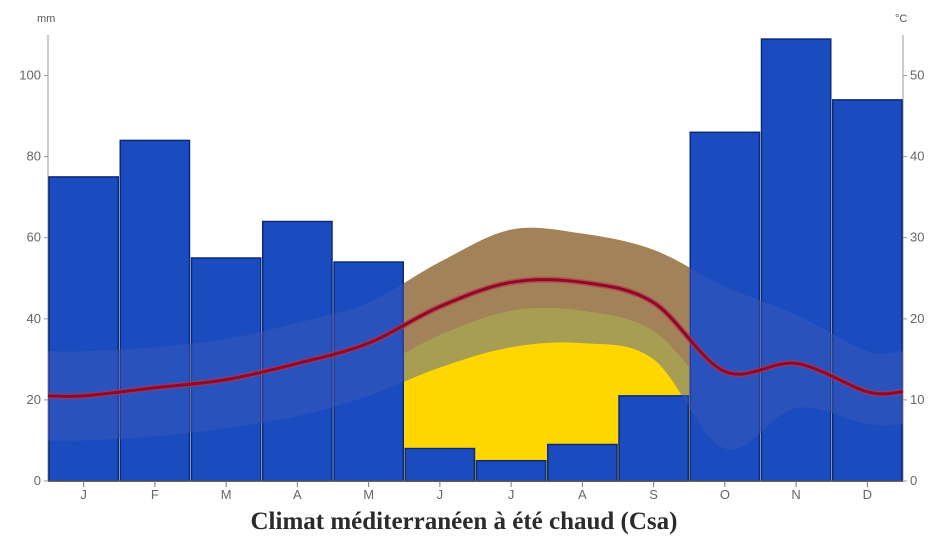 Image resolution: width=928 pixels, height=546 pixels. Describe the element at coordinates (34, 399) in the screenshot. I see `y-left-tick-label: 20` at that location.